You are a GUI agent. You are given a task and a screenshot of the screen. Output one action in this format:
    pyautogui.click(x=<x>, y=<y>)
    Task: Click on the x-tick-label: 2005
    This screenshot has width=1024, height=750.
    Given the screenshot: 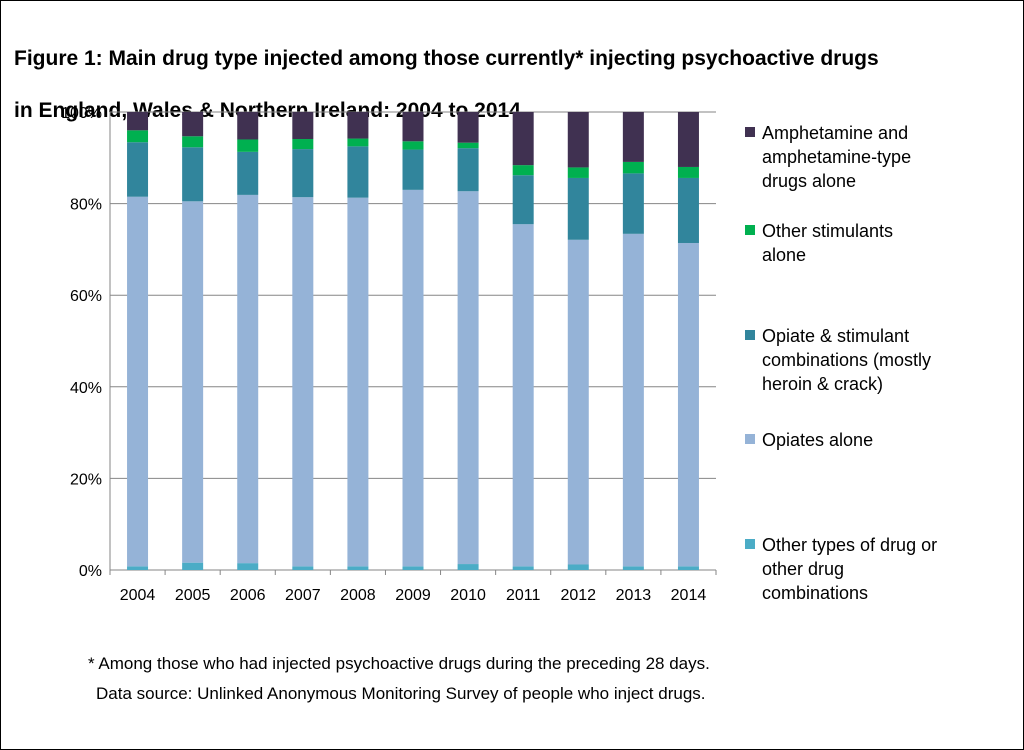 What is the action you would take?
    pyautogui.click(x=193, y=595)
    